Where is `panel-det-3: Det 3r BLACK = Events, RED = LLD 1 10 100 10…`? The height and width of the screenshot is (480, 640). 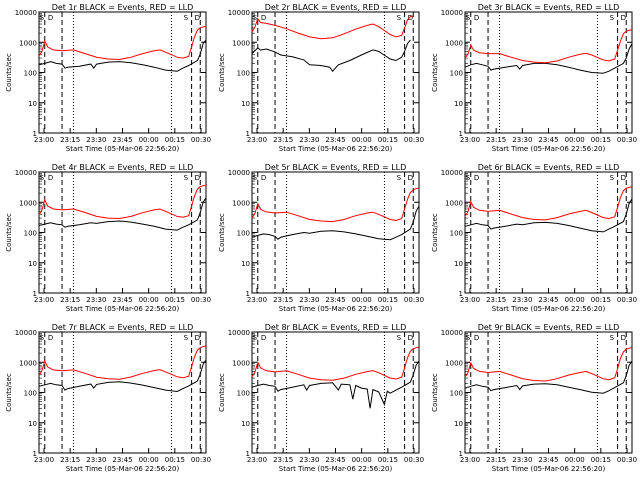
panel-det-3: Det 3r BLACK = Events, RED = LLD 1 10 100 10… is located at coordinates (534, 78).